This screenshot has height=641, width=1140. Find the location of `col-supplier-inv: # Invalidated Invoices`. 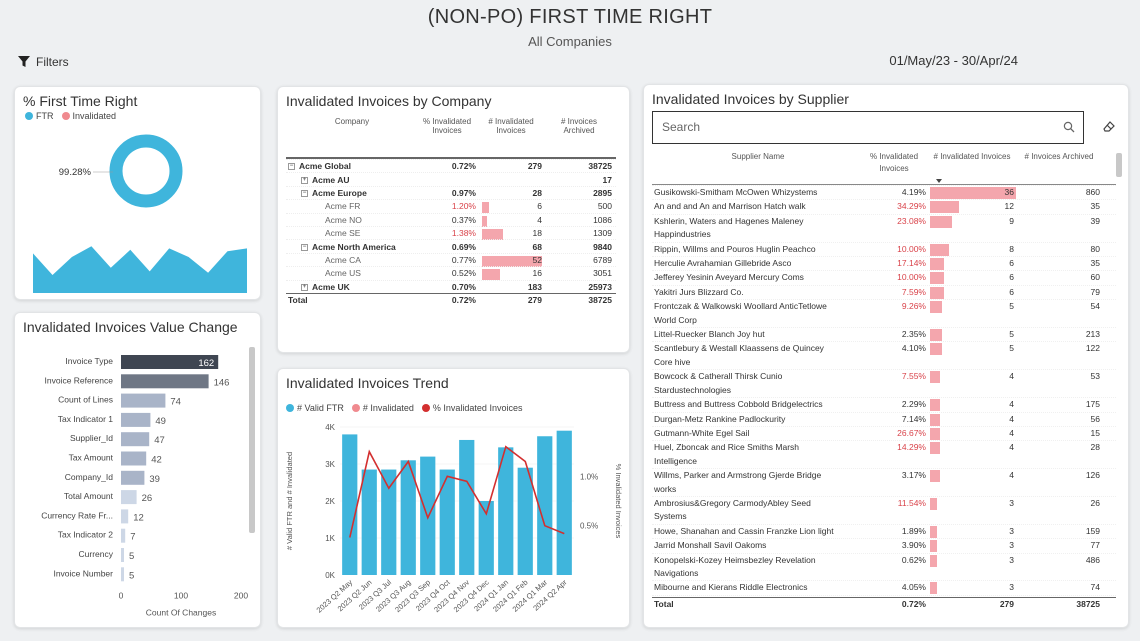

col-supplier-inv: # Invalidated Invoices is located at coordinates (972, 156).